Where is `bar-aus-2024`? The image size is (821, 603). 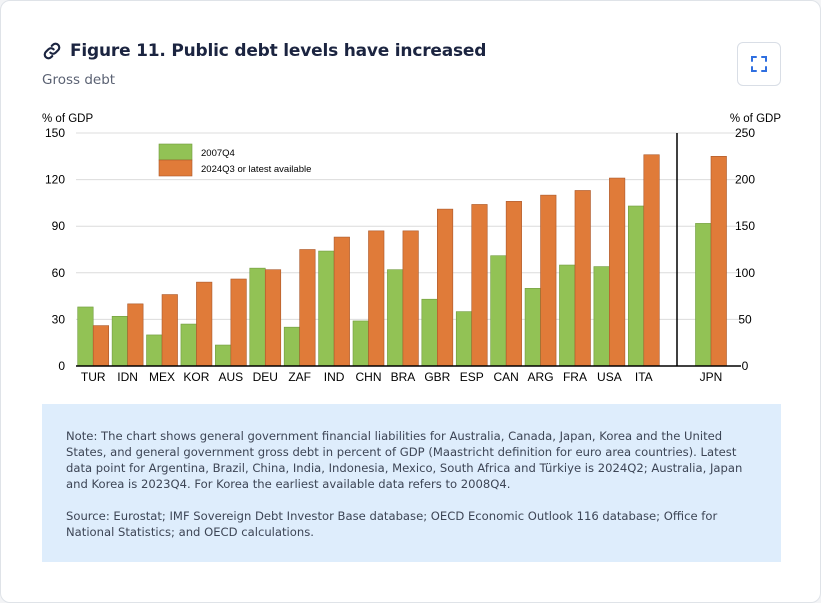
bar-aus-2024 is located at coordinates (238, 322).